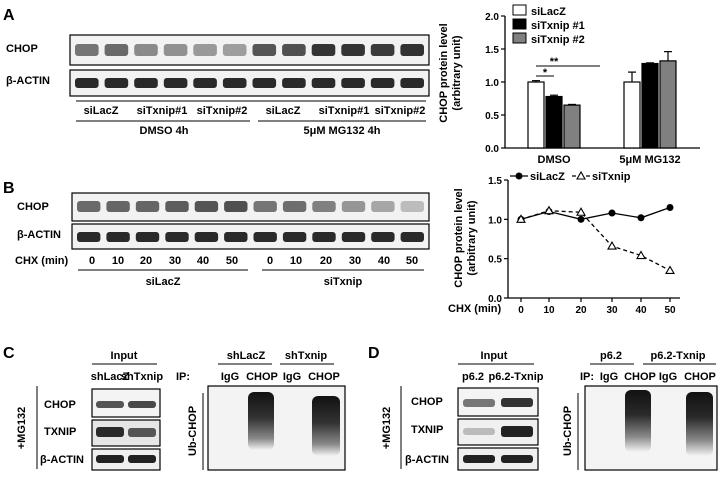 This screenshot has height=477, width=723. Describe the element at coordinates (587, 377) in the screenshot. I see `d-ip-prefix: IP:` at that location.